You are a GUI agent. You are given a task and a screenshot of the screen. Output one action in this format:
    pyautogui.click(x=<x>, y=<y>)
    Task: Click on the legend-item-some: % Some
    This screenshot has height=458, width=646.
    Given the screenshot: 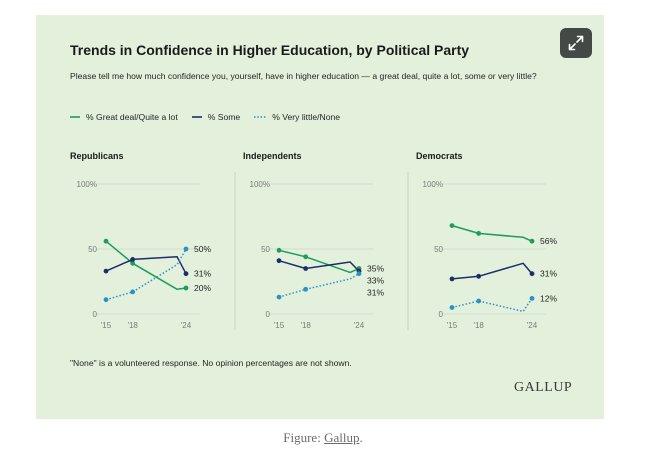 What is the action you would take?
    pyautogui.click(x=216, y=117)
    